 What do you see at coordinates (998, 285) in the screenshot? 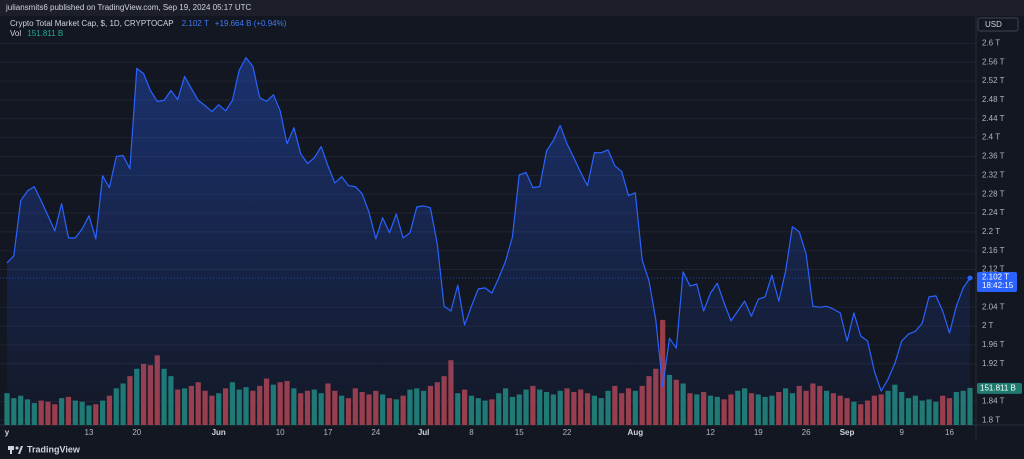
I see `countdown-label: 18:42:15` at bounding box center [998, 285].